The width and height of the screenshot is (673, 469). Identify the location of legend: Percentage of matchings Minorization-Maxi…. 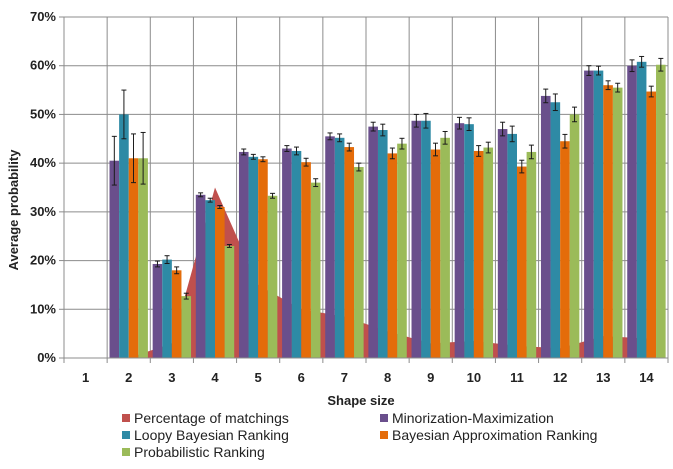
(359, 435).